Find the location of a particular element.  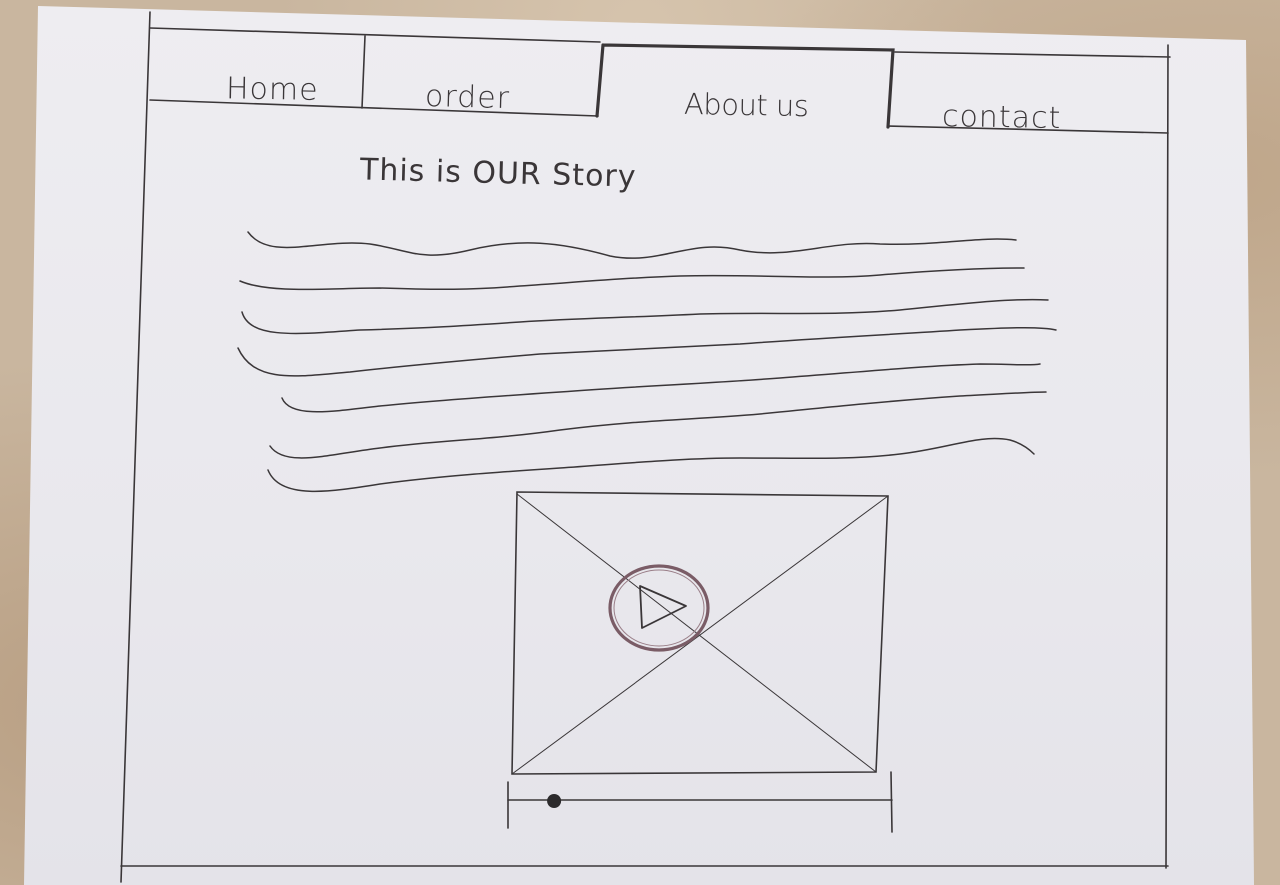

nav-contact: contact is located at coordinates (1001, 117).